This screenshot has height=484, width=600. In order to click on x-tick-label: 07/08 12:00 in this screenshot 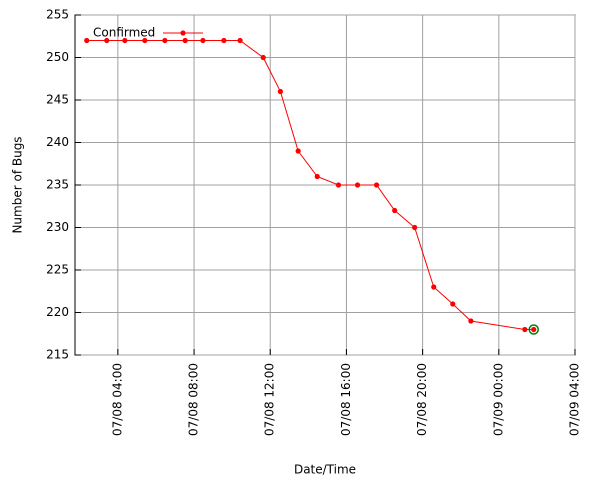, I will do `click(270, 399)`.